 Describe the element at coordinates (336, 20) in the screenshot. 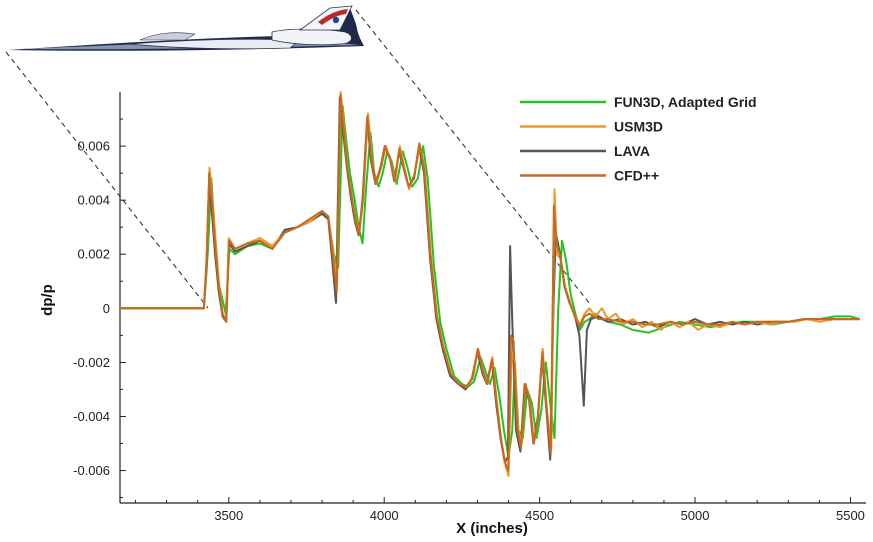

I see `aircraft-tail-logo` at that location.